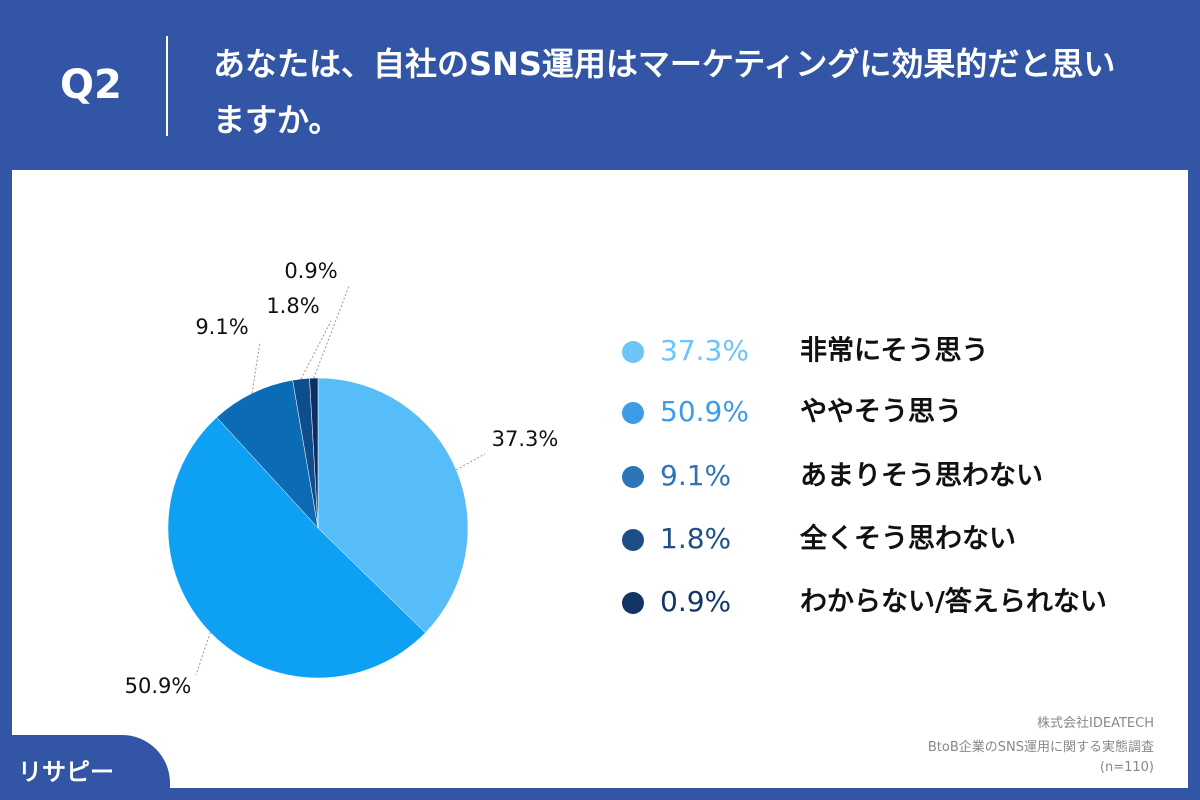 The width and height of the screenshot is (1200, 800). What do you see at coordinates (1095, 723) in the screenshot?
I see `source: 株式会社IDEATECH` at bounding box center [1095, 723].